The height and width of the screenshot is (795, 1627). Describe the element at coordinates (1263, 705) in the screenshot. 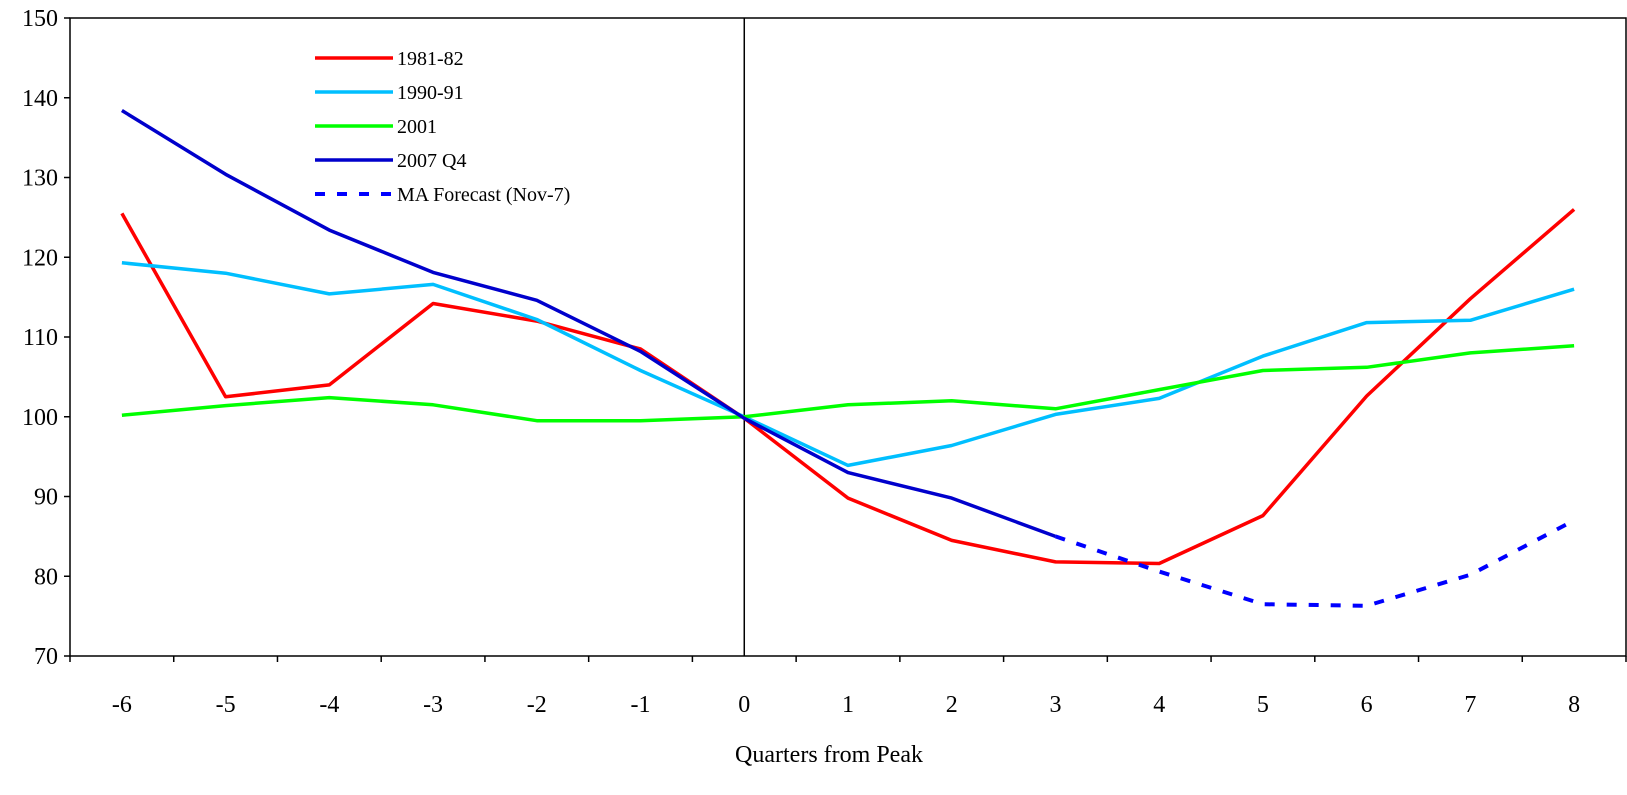

I see `x-tick-label: 5` at that location.